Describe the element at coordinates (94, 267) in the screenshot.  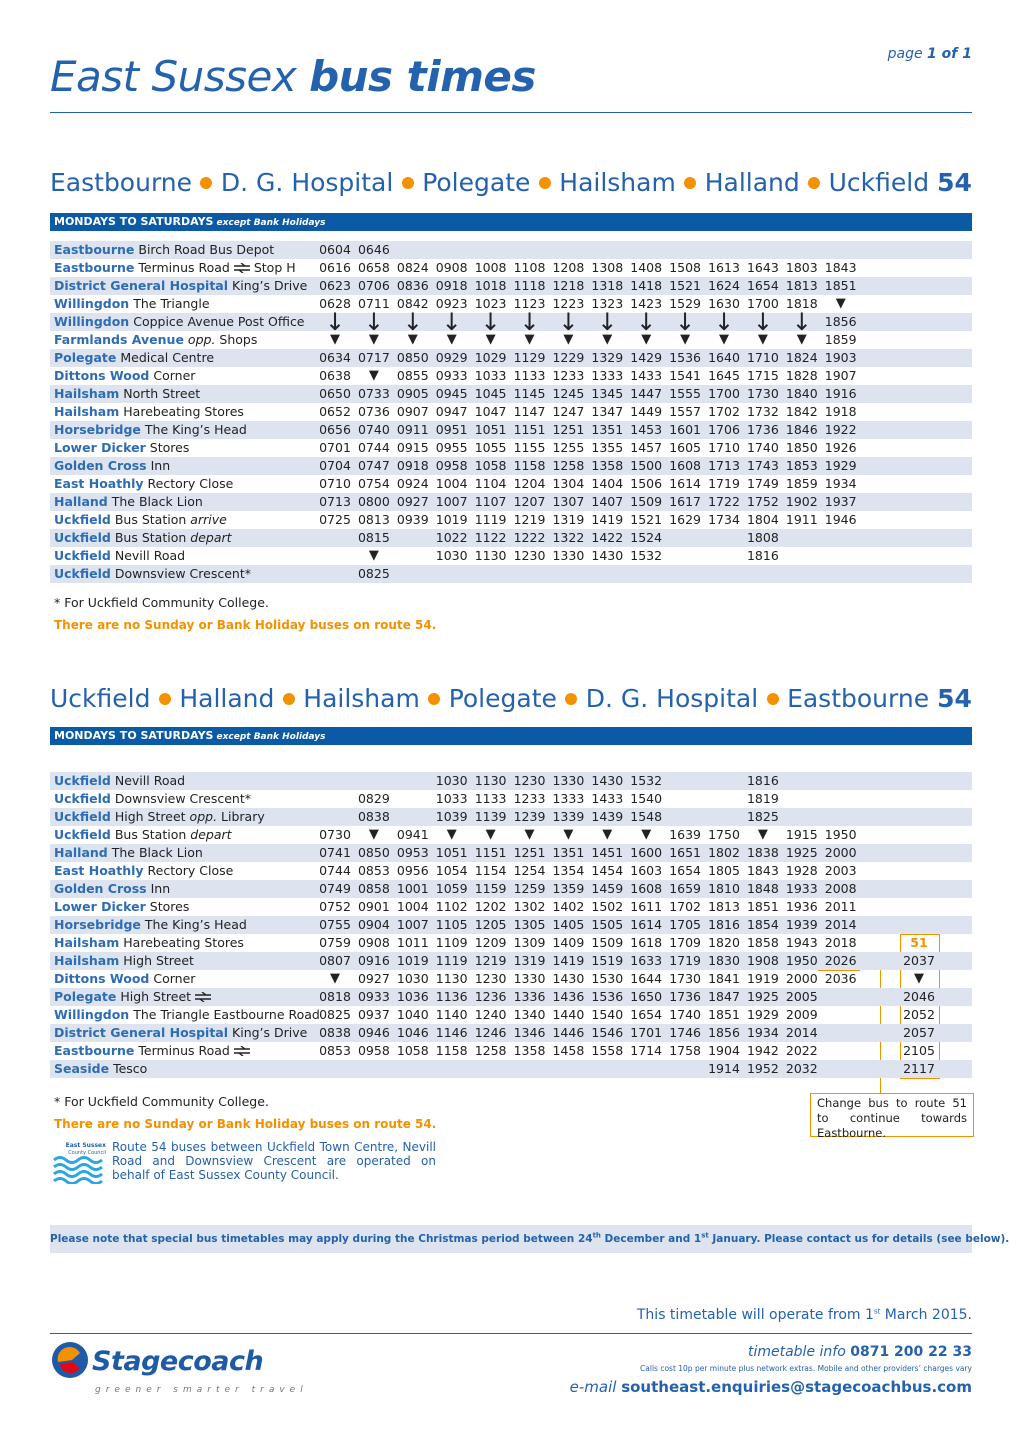
I see `stop-town: Eastbourne` at that location.